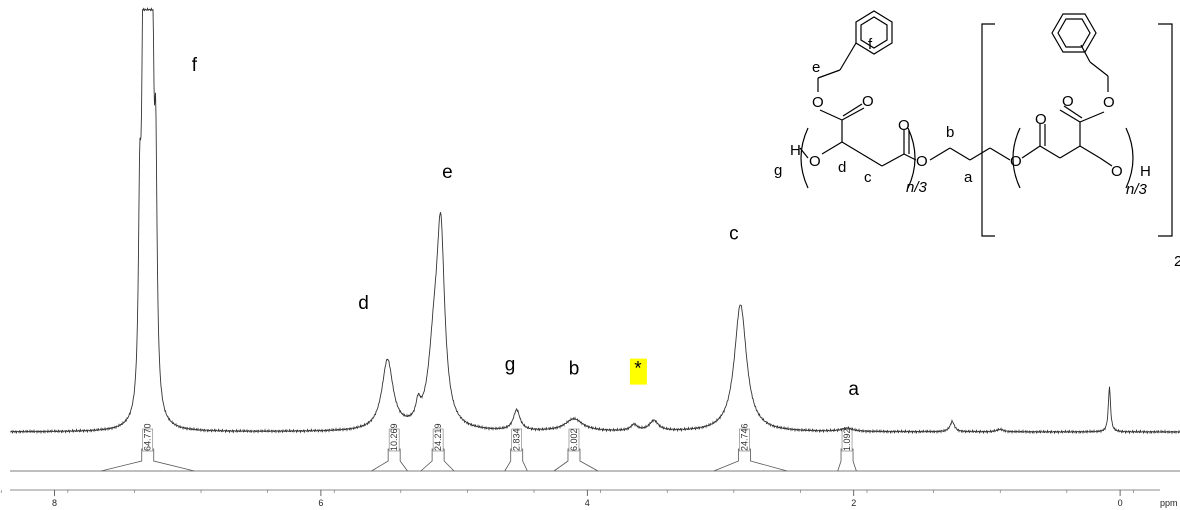 This screenshot has height=510, width=1180. I want to click on integral-value-5: 24.746, so click(744, 437).